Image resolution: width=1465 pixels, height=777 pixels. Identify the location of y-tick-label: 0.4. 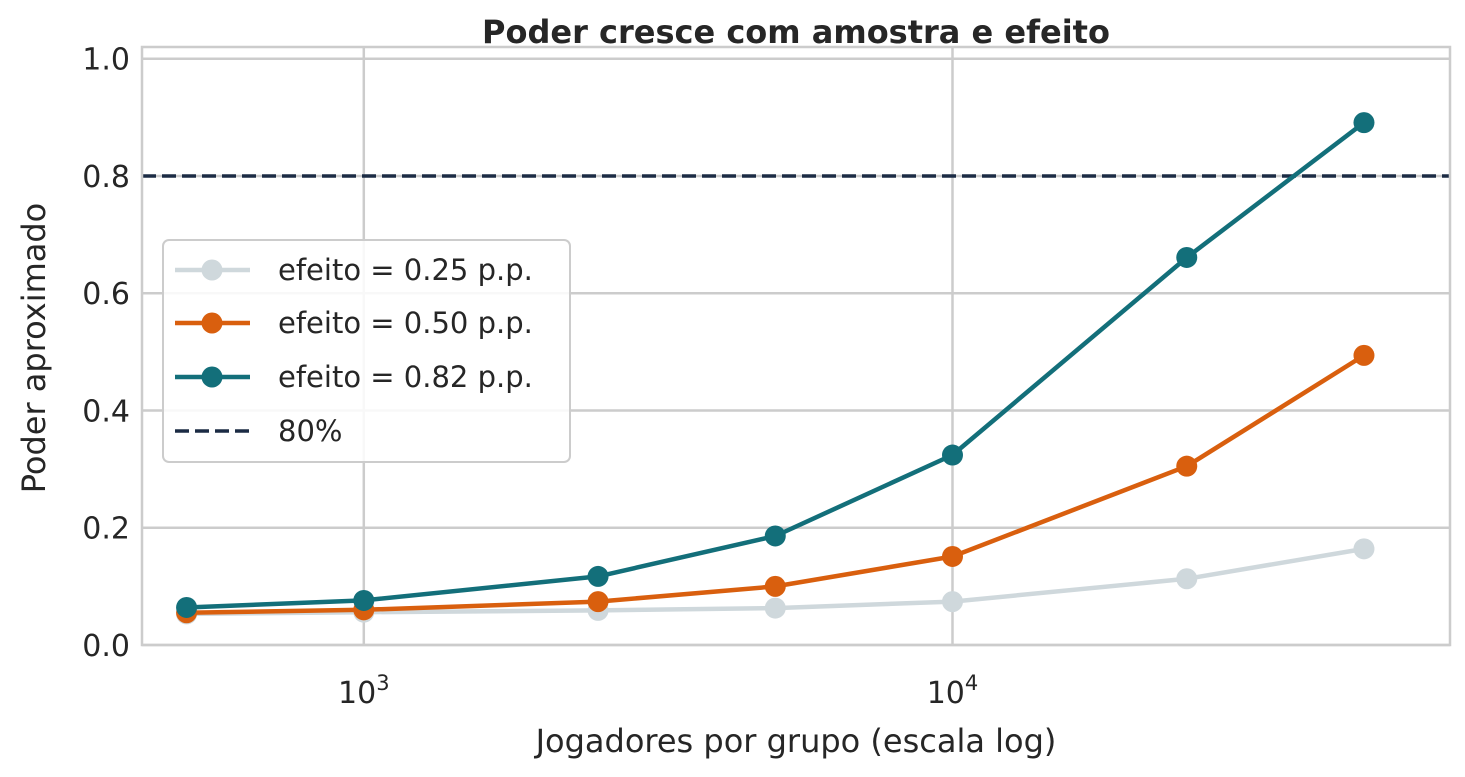
(106, 411).